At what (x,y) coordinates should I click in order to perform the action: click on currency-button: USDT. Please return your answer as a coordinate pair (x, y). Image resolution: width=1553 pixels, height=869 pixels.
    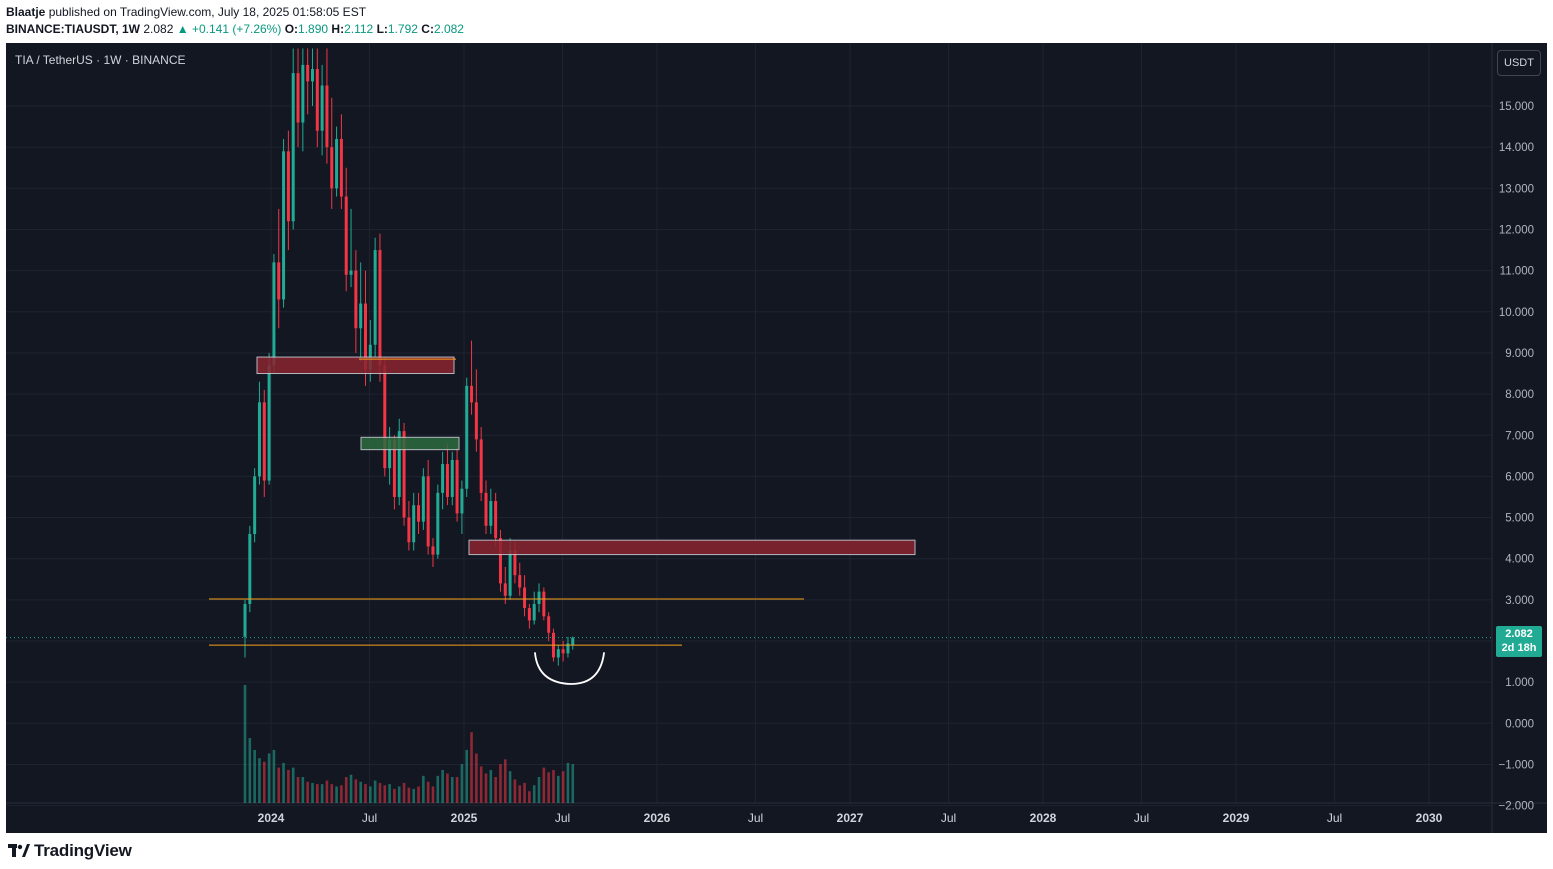
    Looking at the image, I should click on (1519, 63).